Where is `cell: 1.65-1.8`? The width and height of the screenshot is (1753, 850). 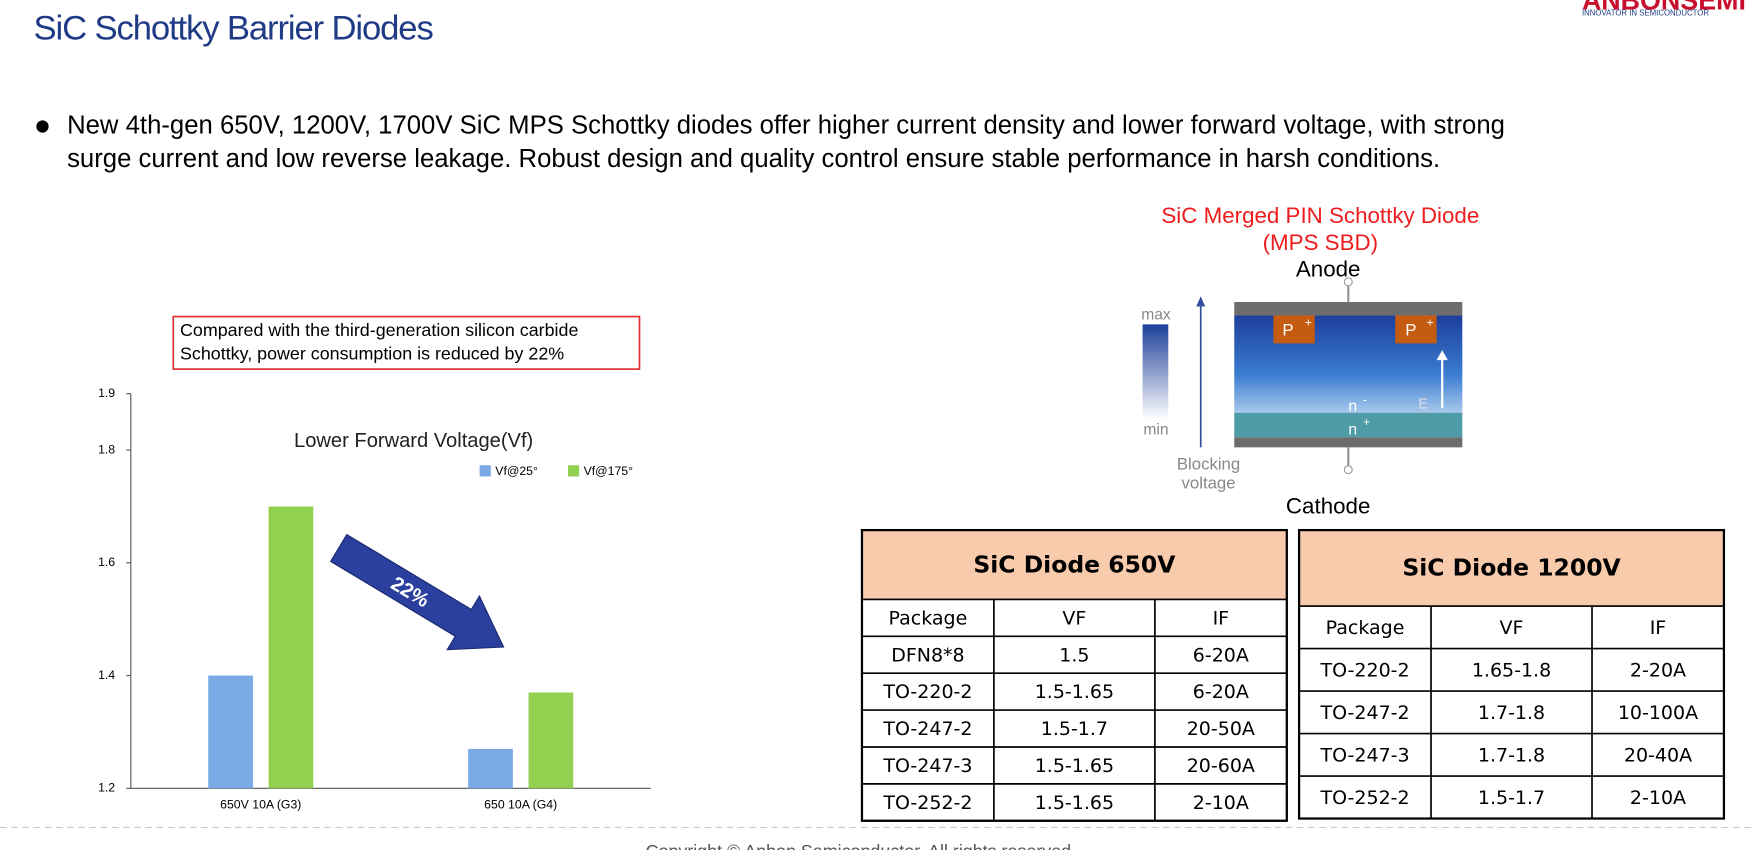 cell: 1.65-1.8 is located at coordinates (1511, 670).